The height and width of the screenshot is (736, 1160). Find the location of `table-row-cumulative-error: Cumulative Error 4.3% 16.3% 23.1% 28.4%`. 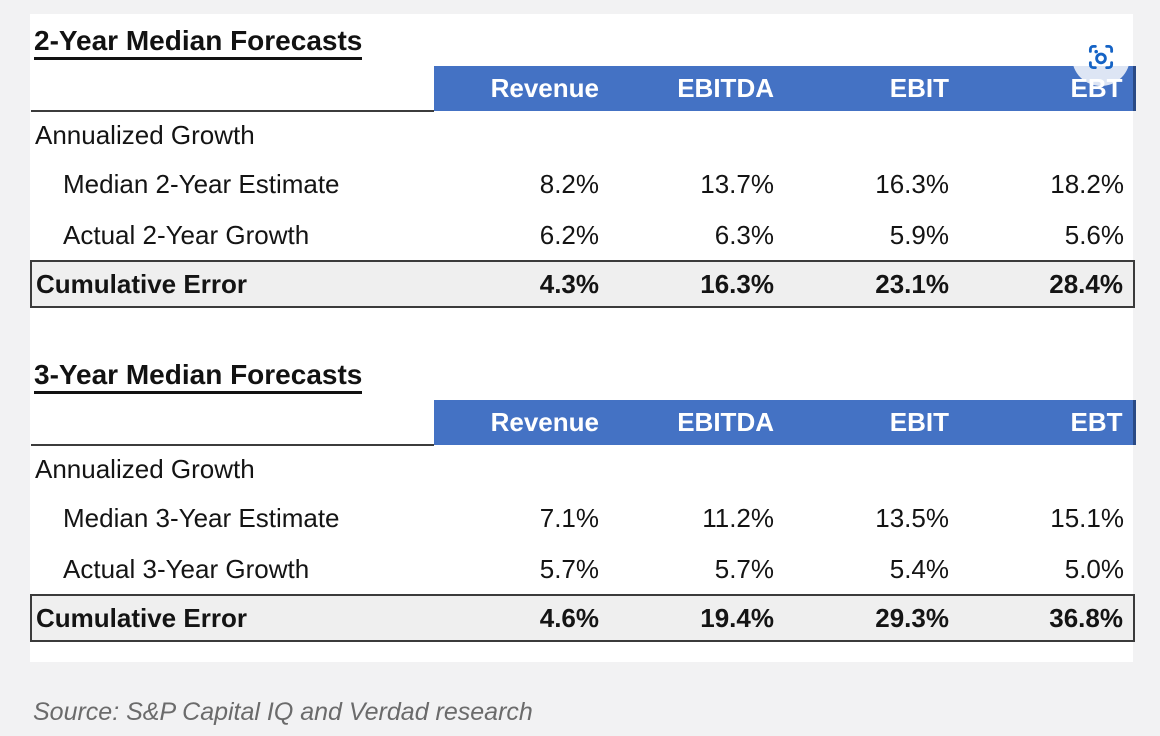

table-row-cumulative-error: Cumulative Error 4.3% 16.3% 23.1% 28.4% is located at coordinates (582, 284).